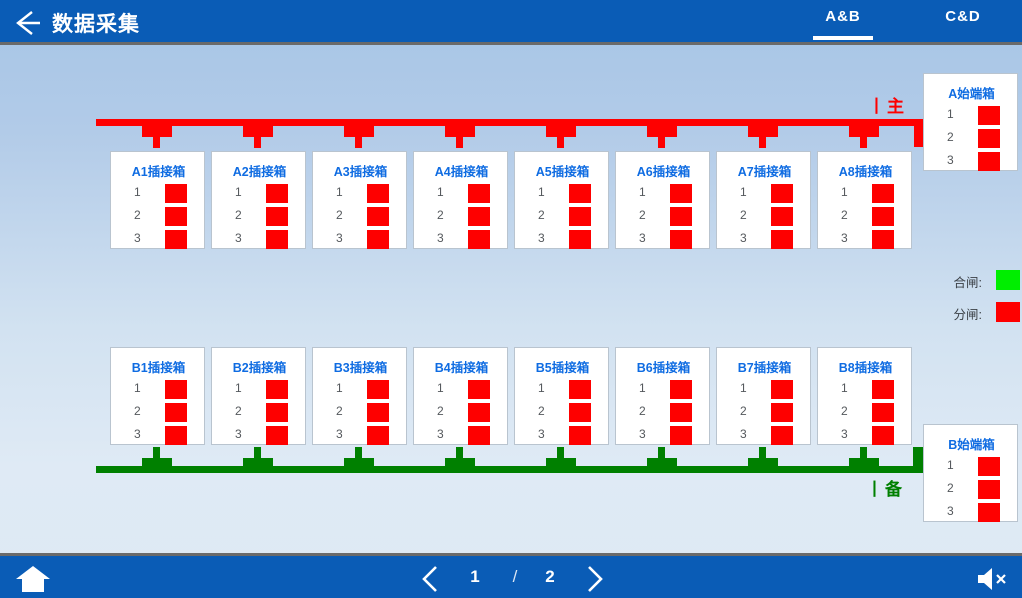 The width and height of the screenshot is (1022, 598). Describe the element at coordinates (594, 579) in the screenshot. I see `chevron-right-icon` at that location.